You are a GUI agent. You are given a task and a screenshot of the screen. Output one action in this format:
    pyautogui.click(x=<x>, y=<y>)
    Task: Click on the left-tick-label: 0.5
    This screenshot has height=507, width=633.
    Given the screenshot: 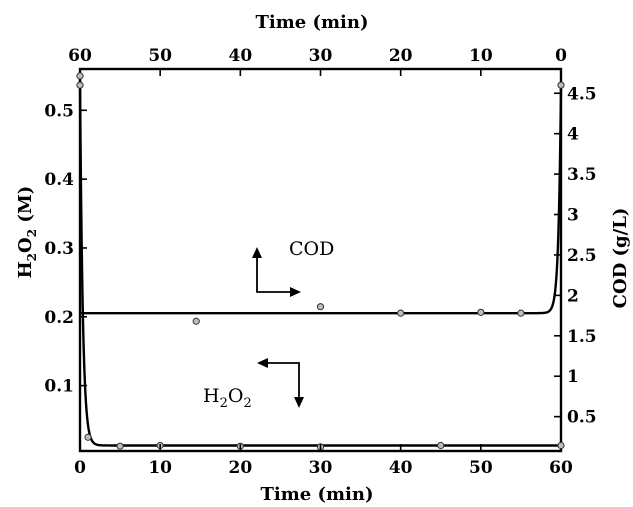 What is the action you would take?
    pyautogui.click(x=59, y=111)
    